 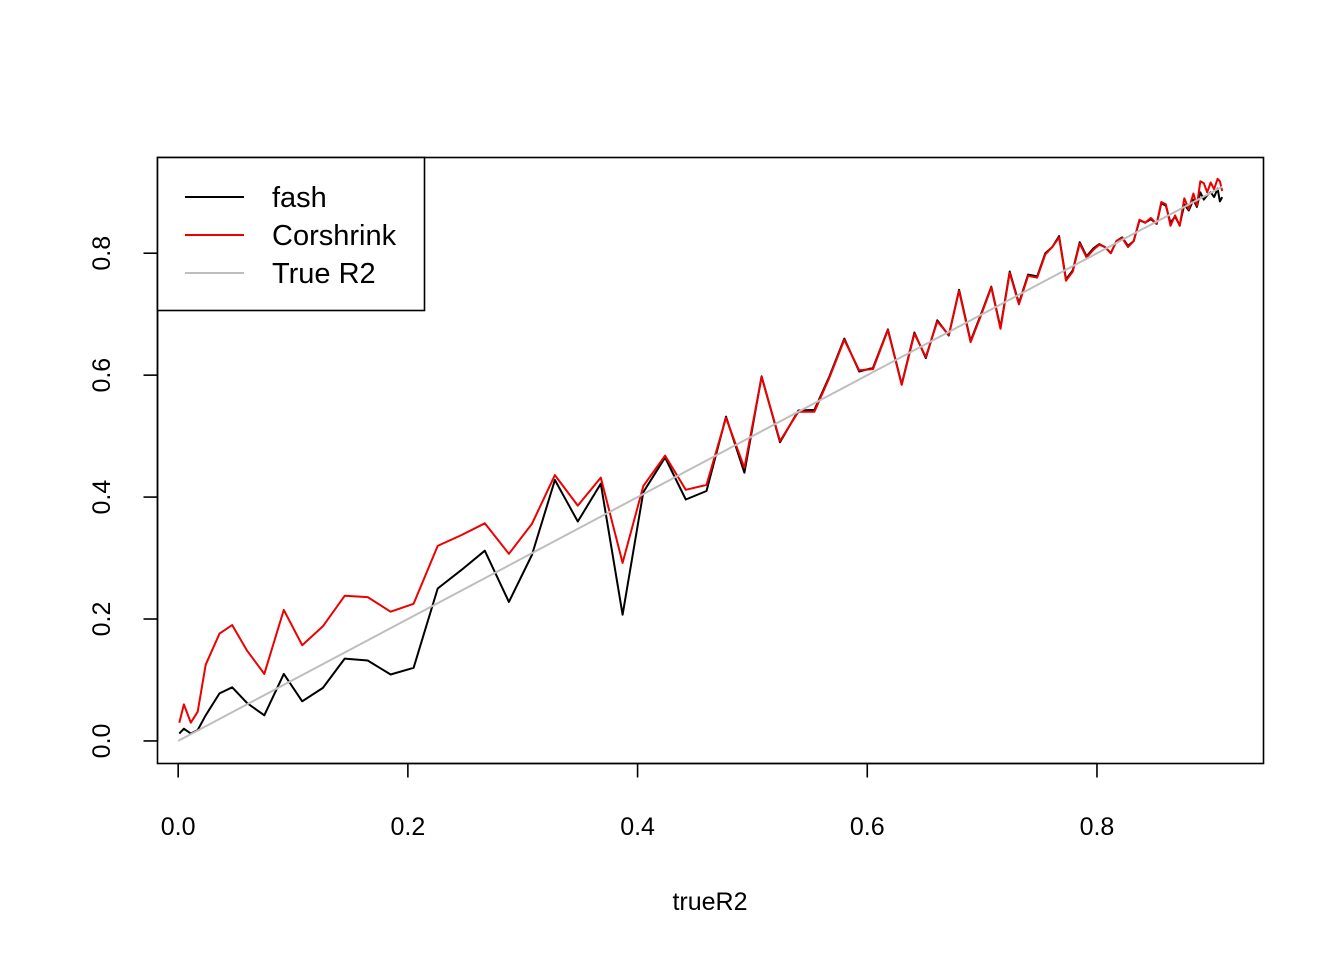 What do you see at coordinates (178, 827) in the screenshot?
I see `x-tick-label: 0.0` at bounding box center [178, 827].